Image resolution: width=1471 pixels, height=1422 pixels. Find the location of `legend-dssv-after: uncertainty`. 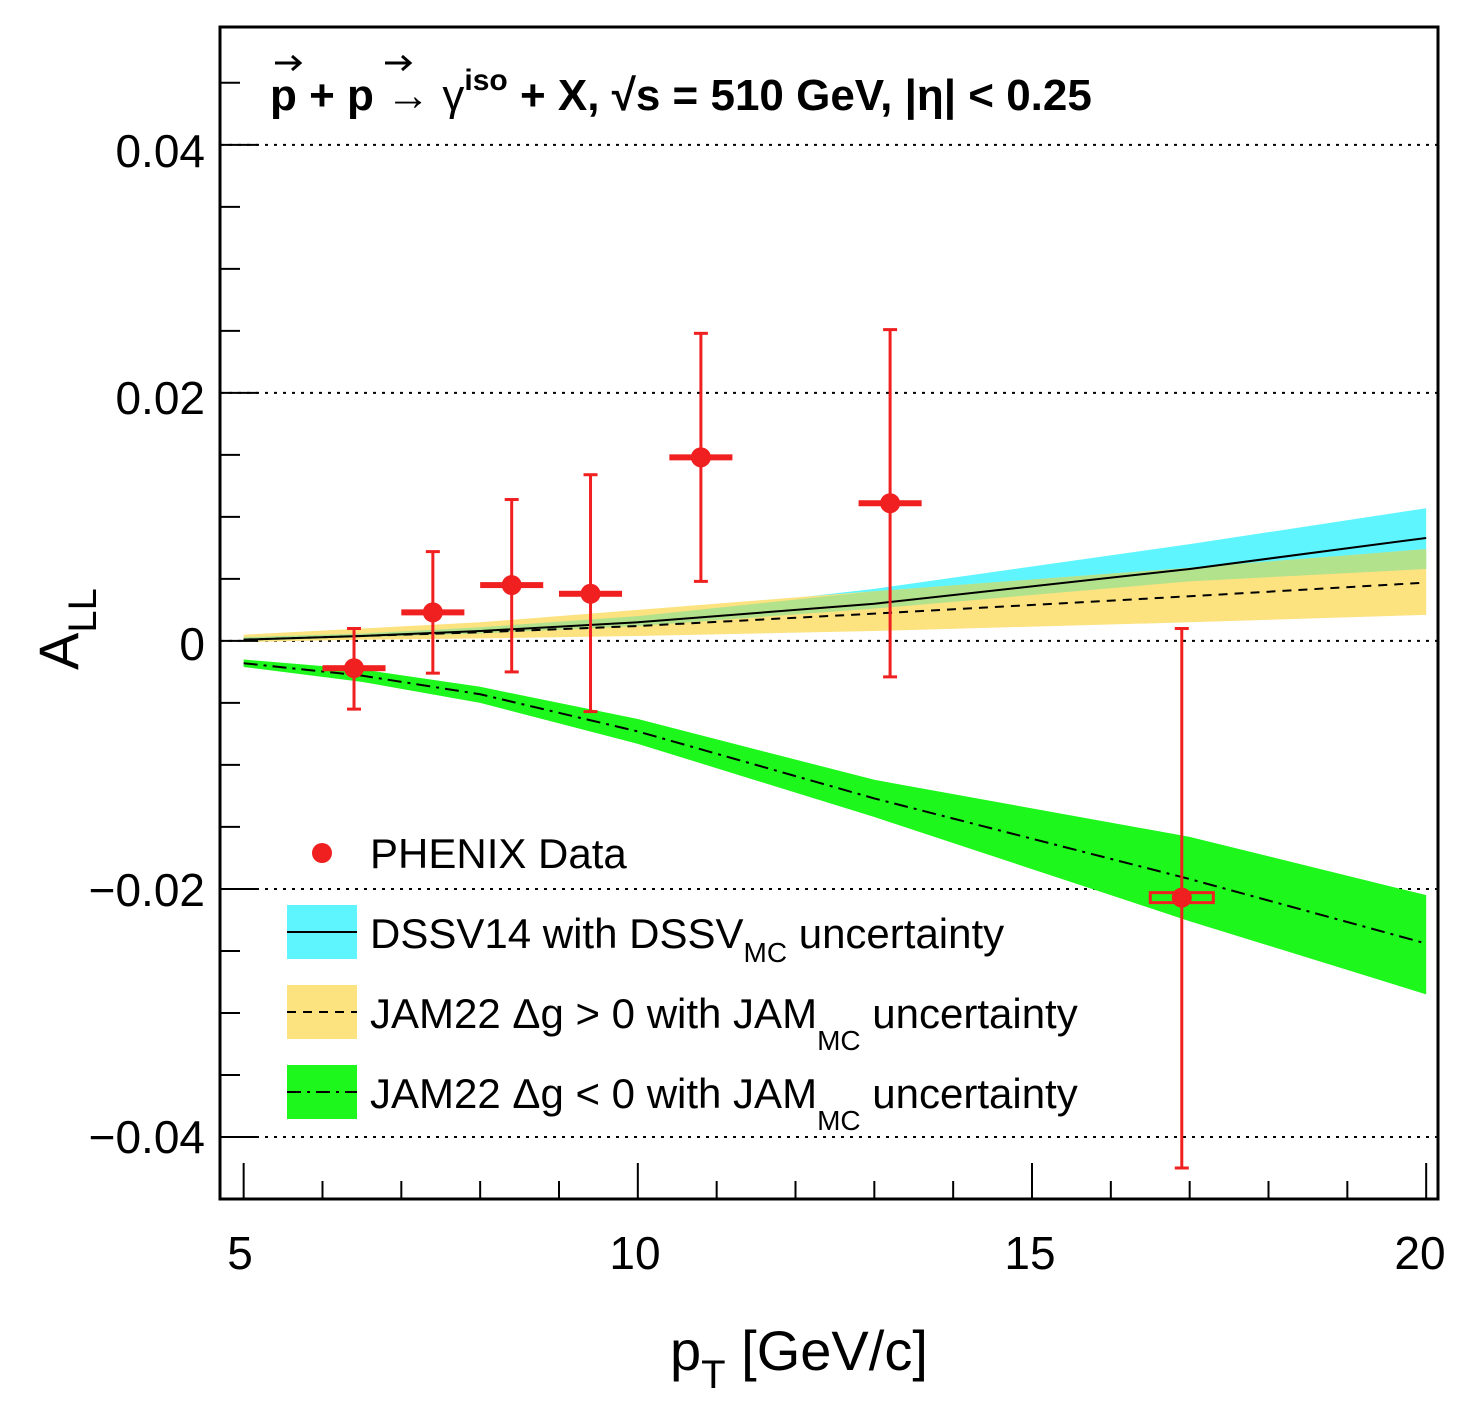

legend-dssv-after: uncertainty is located at coordinates (895, 933).